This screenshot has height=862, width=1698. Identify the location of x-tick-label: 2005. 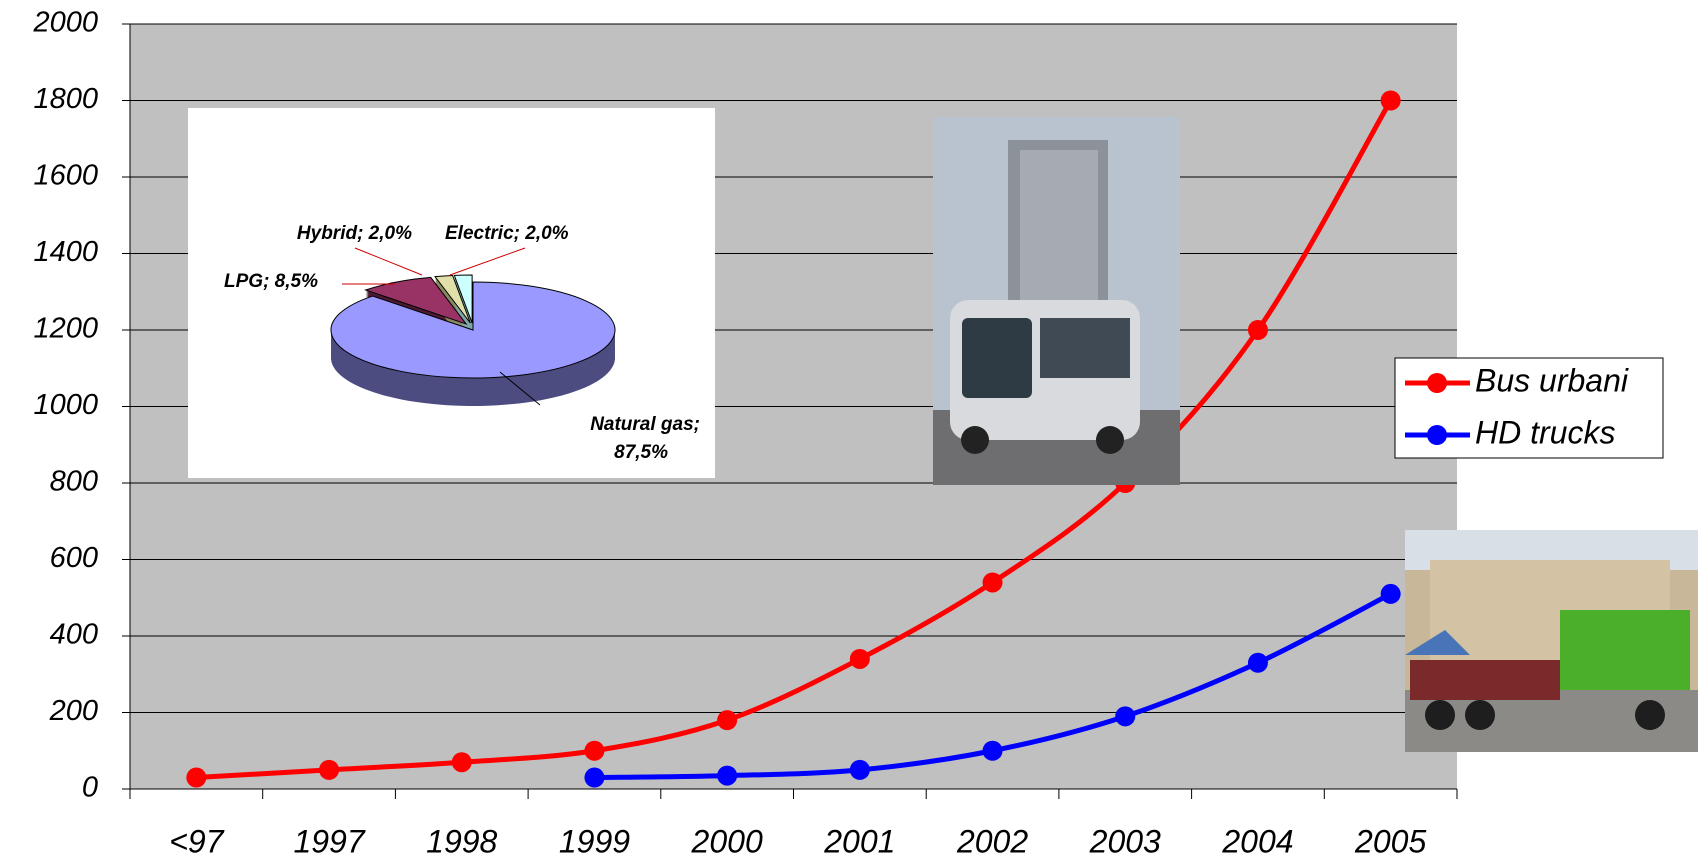
(1390, 841).